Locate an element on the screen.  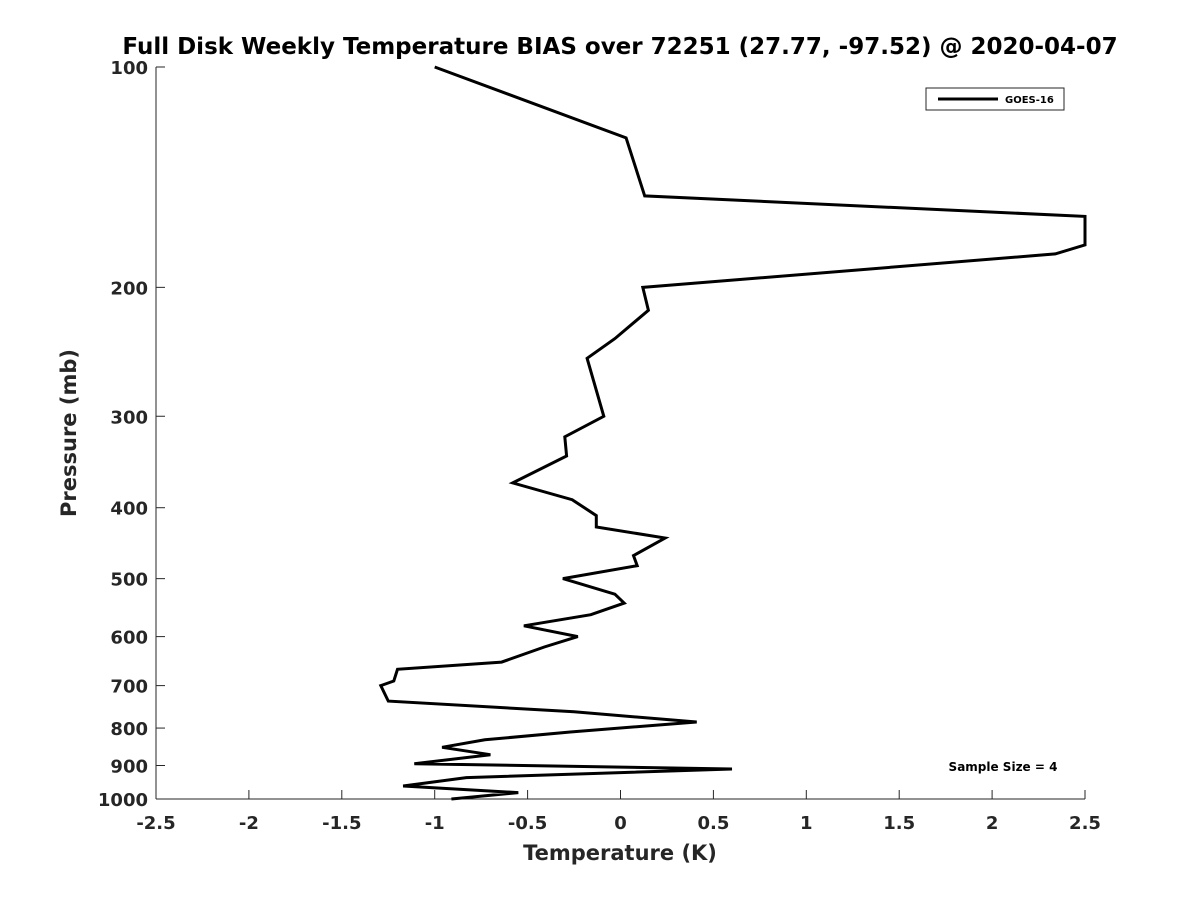
x-tick-label: 0 is located at coordinates (620, 823).